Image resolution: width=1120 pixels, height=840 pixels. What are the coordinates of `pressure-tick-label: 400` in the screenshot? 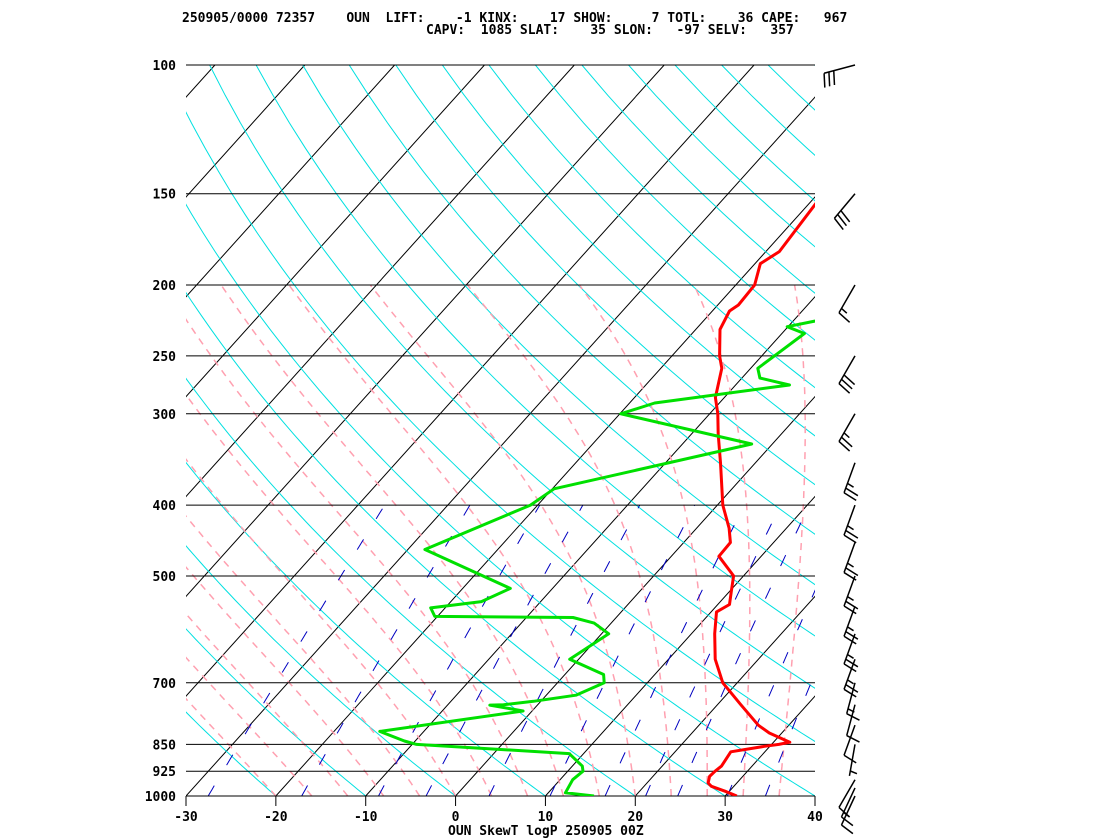 It's located at (165, 506).